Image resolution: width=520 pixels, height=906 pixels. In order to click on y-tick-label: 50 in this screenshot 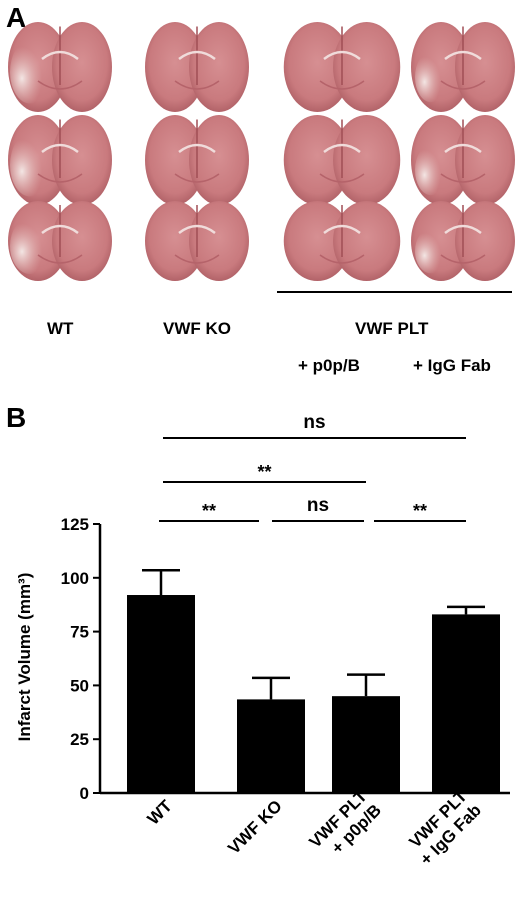, I will do `click(79, 685)`.